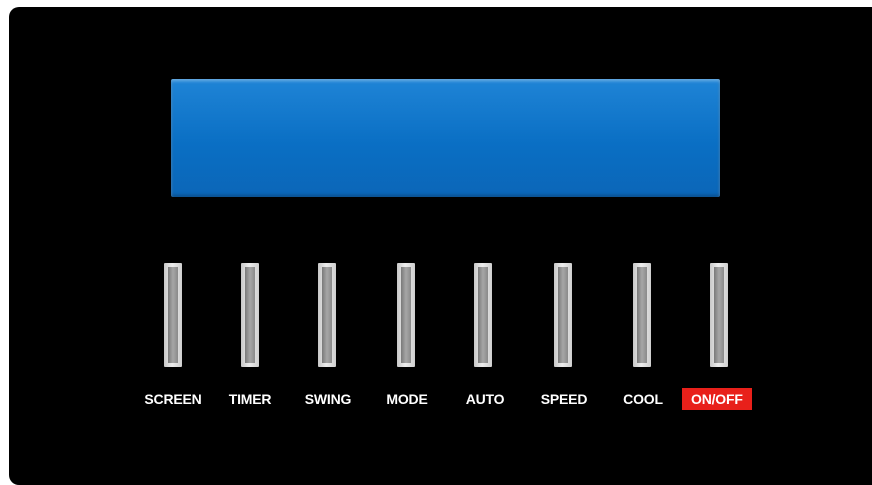 The height and width of the screenshot is (485, 872). I want to click on mode-button, so click(406, 315).